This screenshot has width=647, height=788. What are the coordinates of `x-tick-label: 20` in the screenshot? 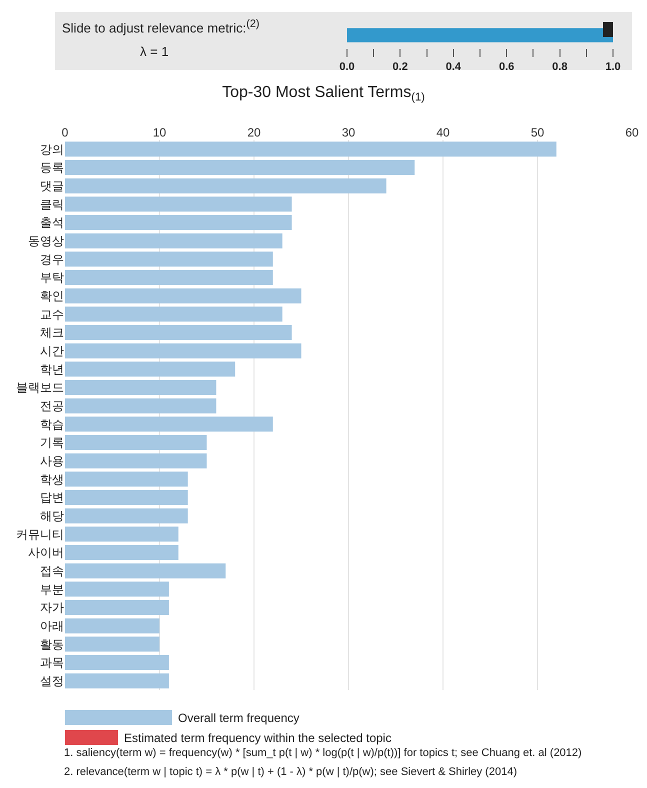 It's located at (254, 133).